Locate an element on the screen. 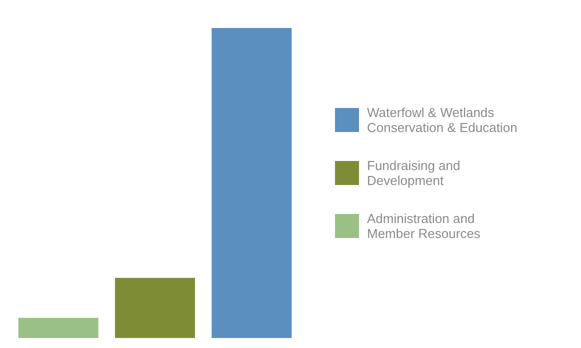 This screenshot has height=348, width=581. legend-label: Waterfowl & Wetlands Conservation & Education is located at coordinates (442, 120).